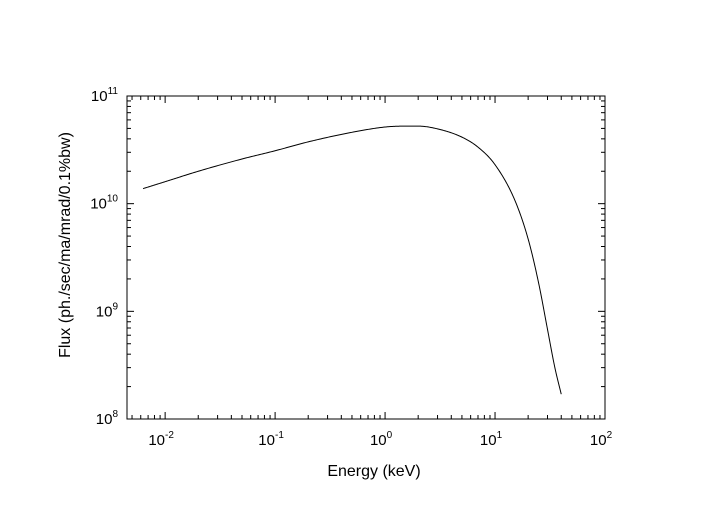  I want to click on y-axis-label: Flux (ph./sec/ma/mrad/0.1%bw), so click(65, 245).